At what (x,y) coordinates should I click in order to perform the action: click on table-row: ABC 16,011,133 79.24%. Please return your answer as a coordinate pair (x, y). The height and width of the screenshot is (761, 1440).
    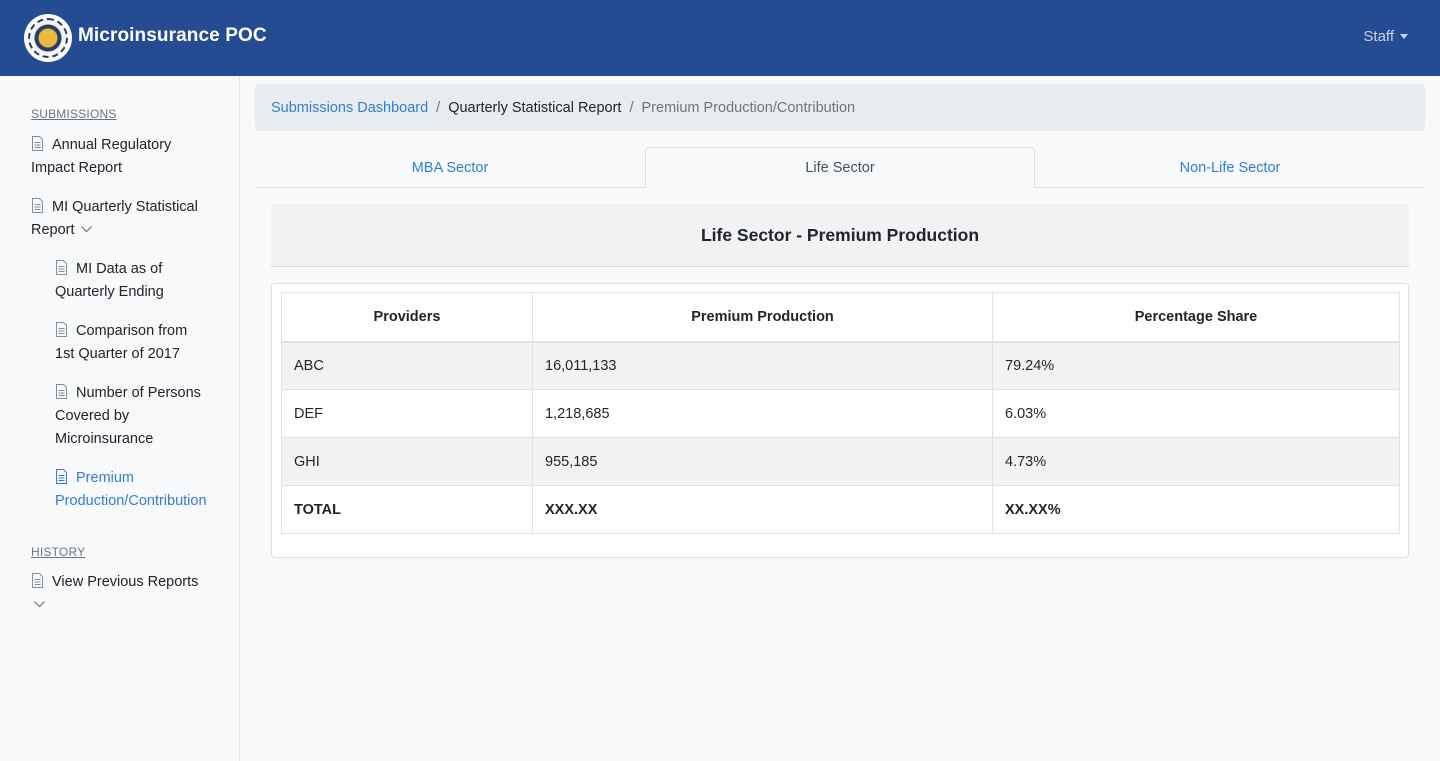
    Looking at the image, I should click on (840, 365).